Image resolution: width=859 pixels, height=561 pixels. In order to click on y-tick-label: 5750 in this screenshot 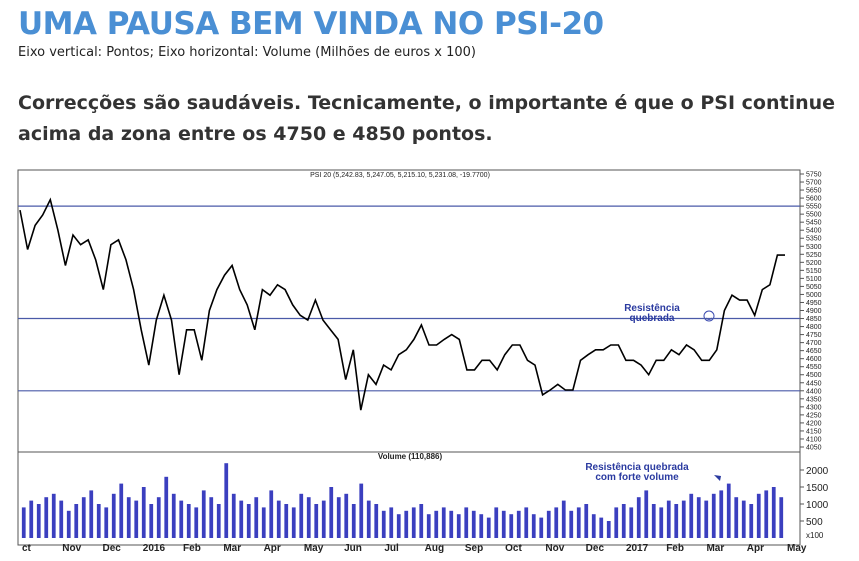, I will do `click(814, 175)`.